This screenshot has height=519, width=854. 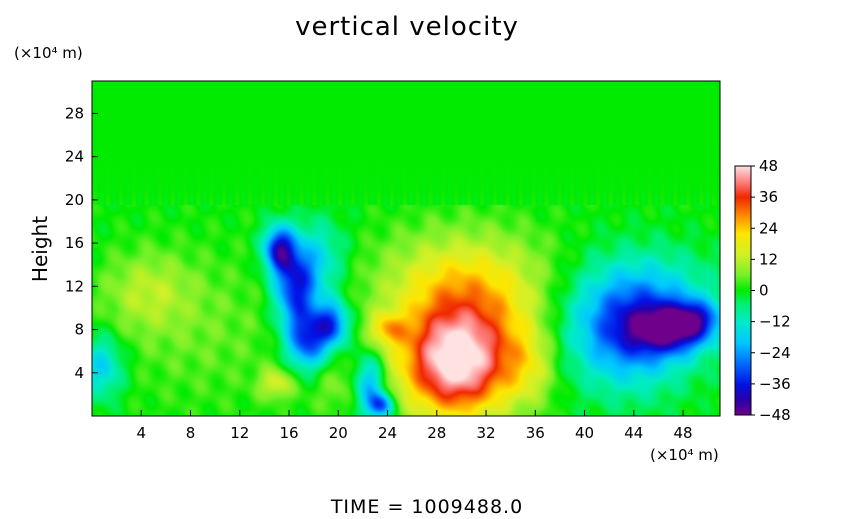 I want to click on colorbar-tick-label: 0, so click(x=764, y=291).